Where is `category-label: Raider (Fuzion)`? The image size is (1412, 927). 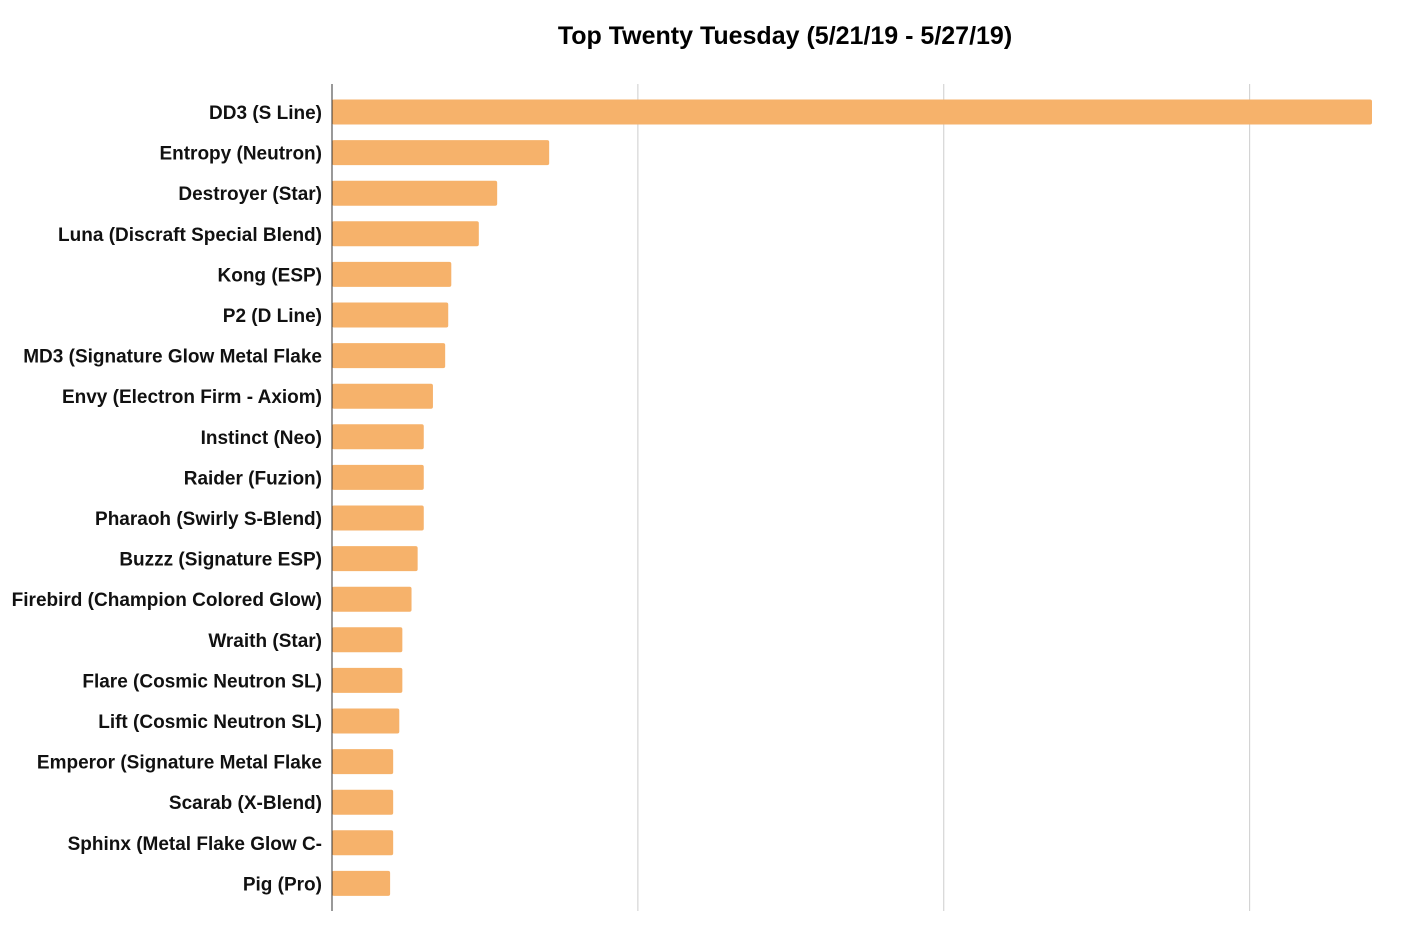
category-label: Raider (Fuzion) is located at coordinates (253, 478).